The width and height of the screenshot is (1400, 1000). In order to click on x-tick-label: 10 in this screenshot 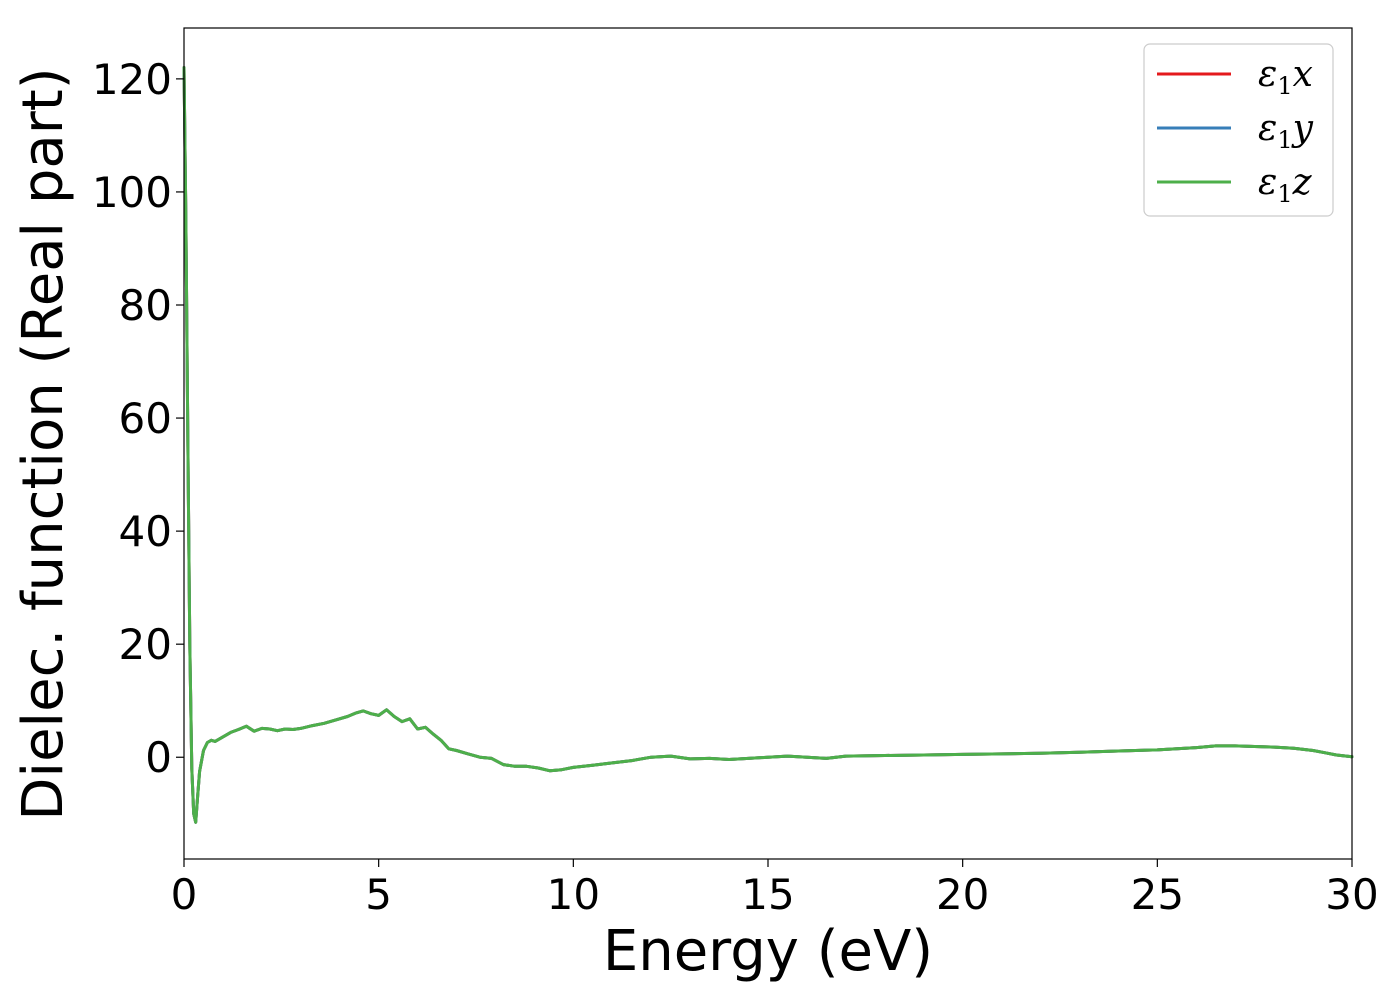, I will do `click(573, 894)`.